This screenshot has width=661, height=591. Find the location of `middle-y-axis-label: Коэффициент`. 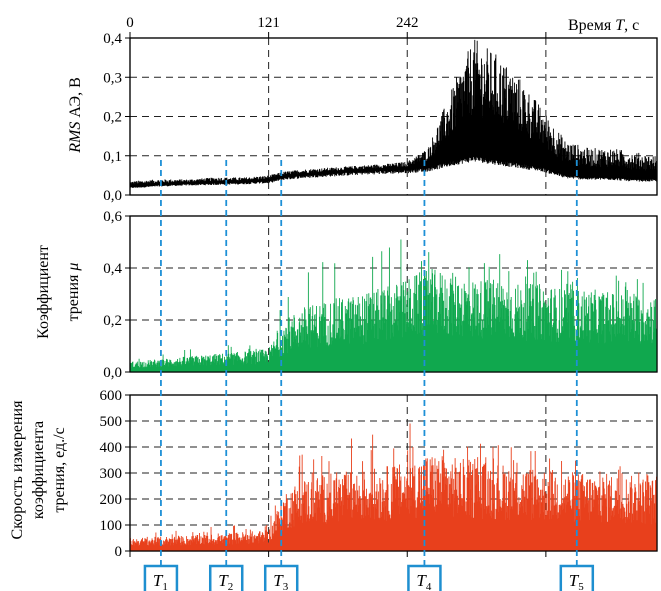

middle-y-axis-label: Коэффициент is located at coordinates (43, 292).